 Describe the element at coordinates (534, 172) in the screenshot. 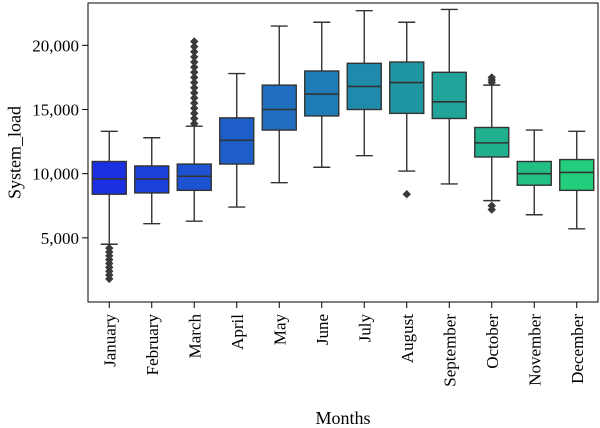

I see `box-group-november` at that location.